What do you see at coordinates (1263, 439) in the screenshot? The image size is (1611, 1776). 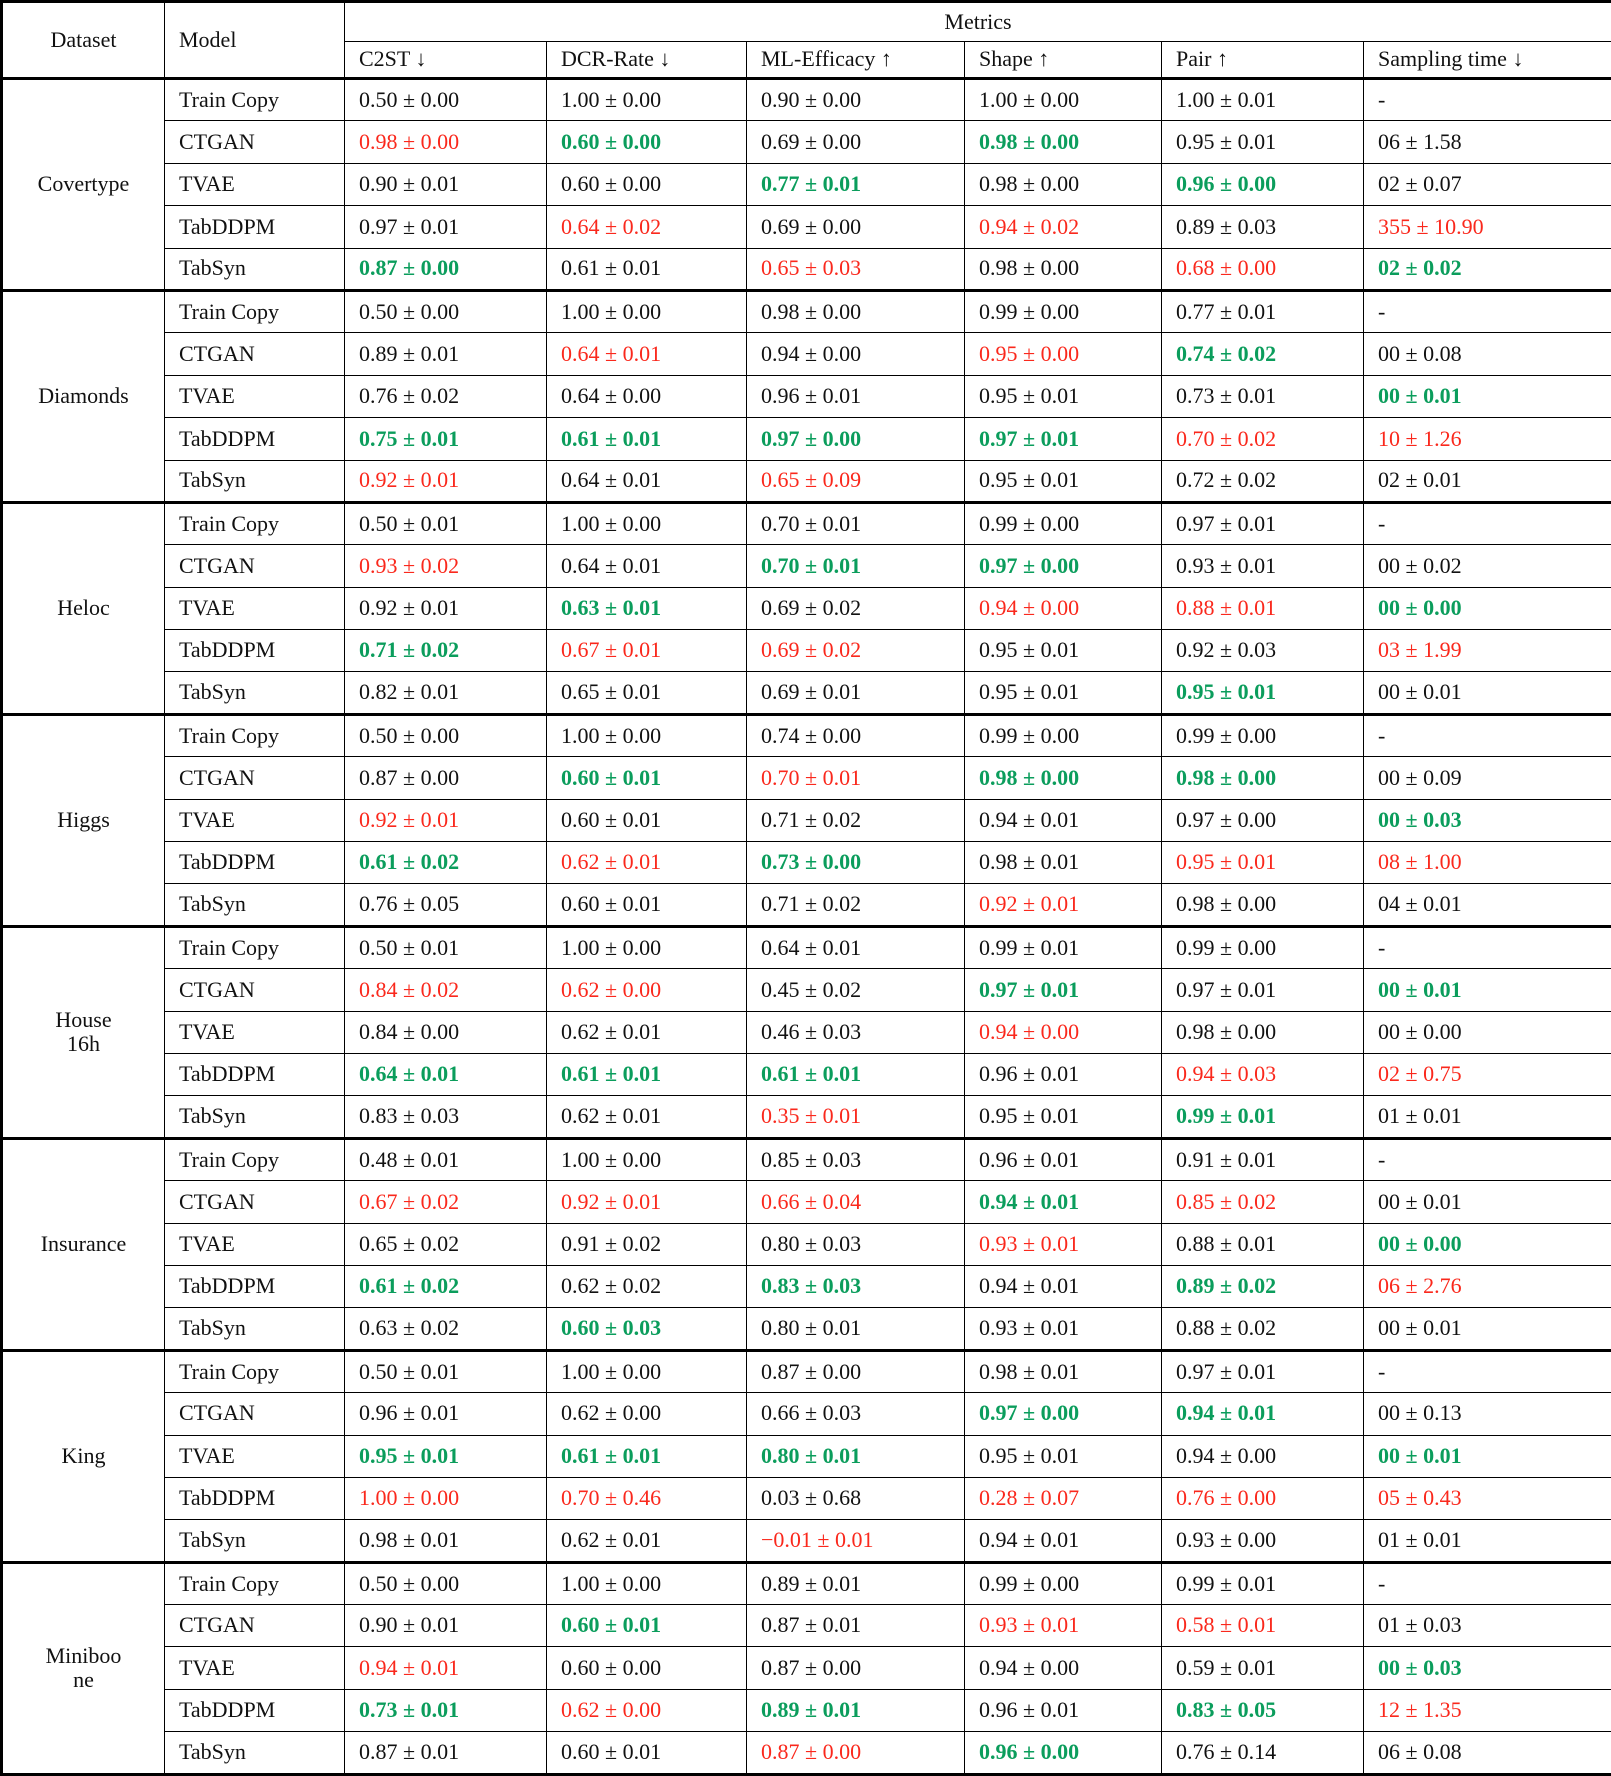 I see `metric-value: 0.70 ± 0.02` at bounding box center [1263, 439].